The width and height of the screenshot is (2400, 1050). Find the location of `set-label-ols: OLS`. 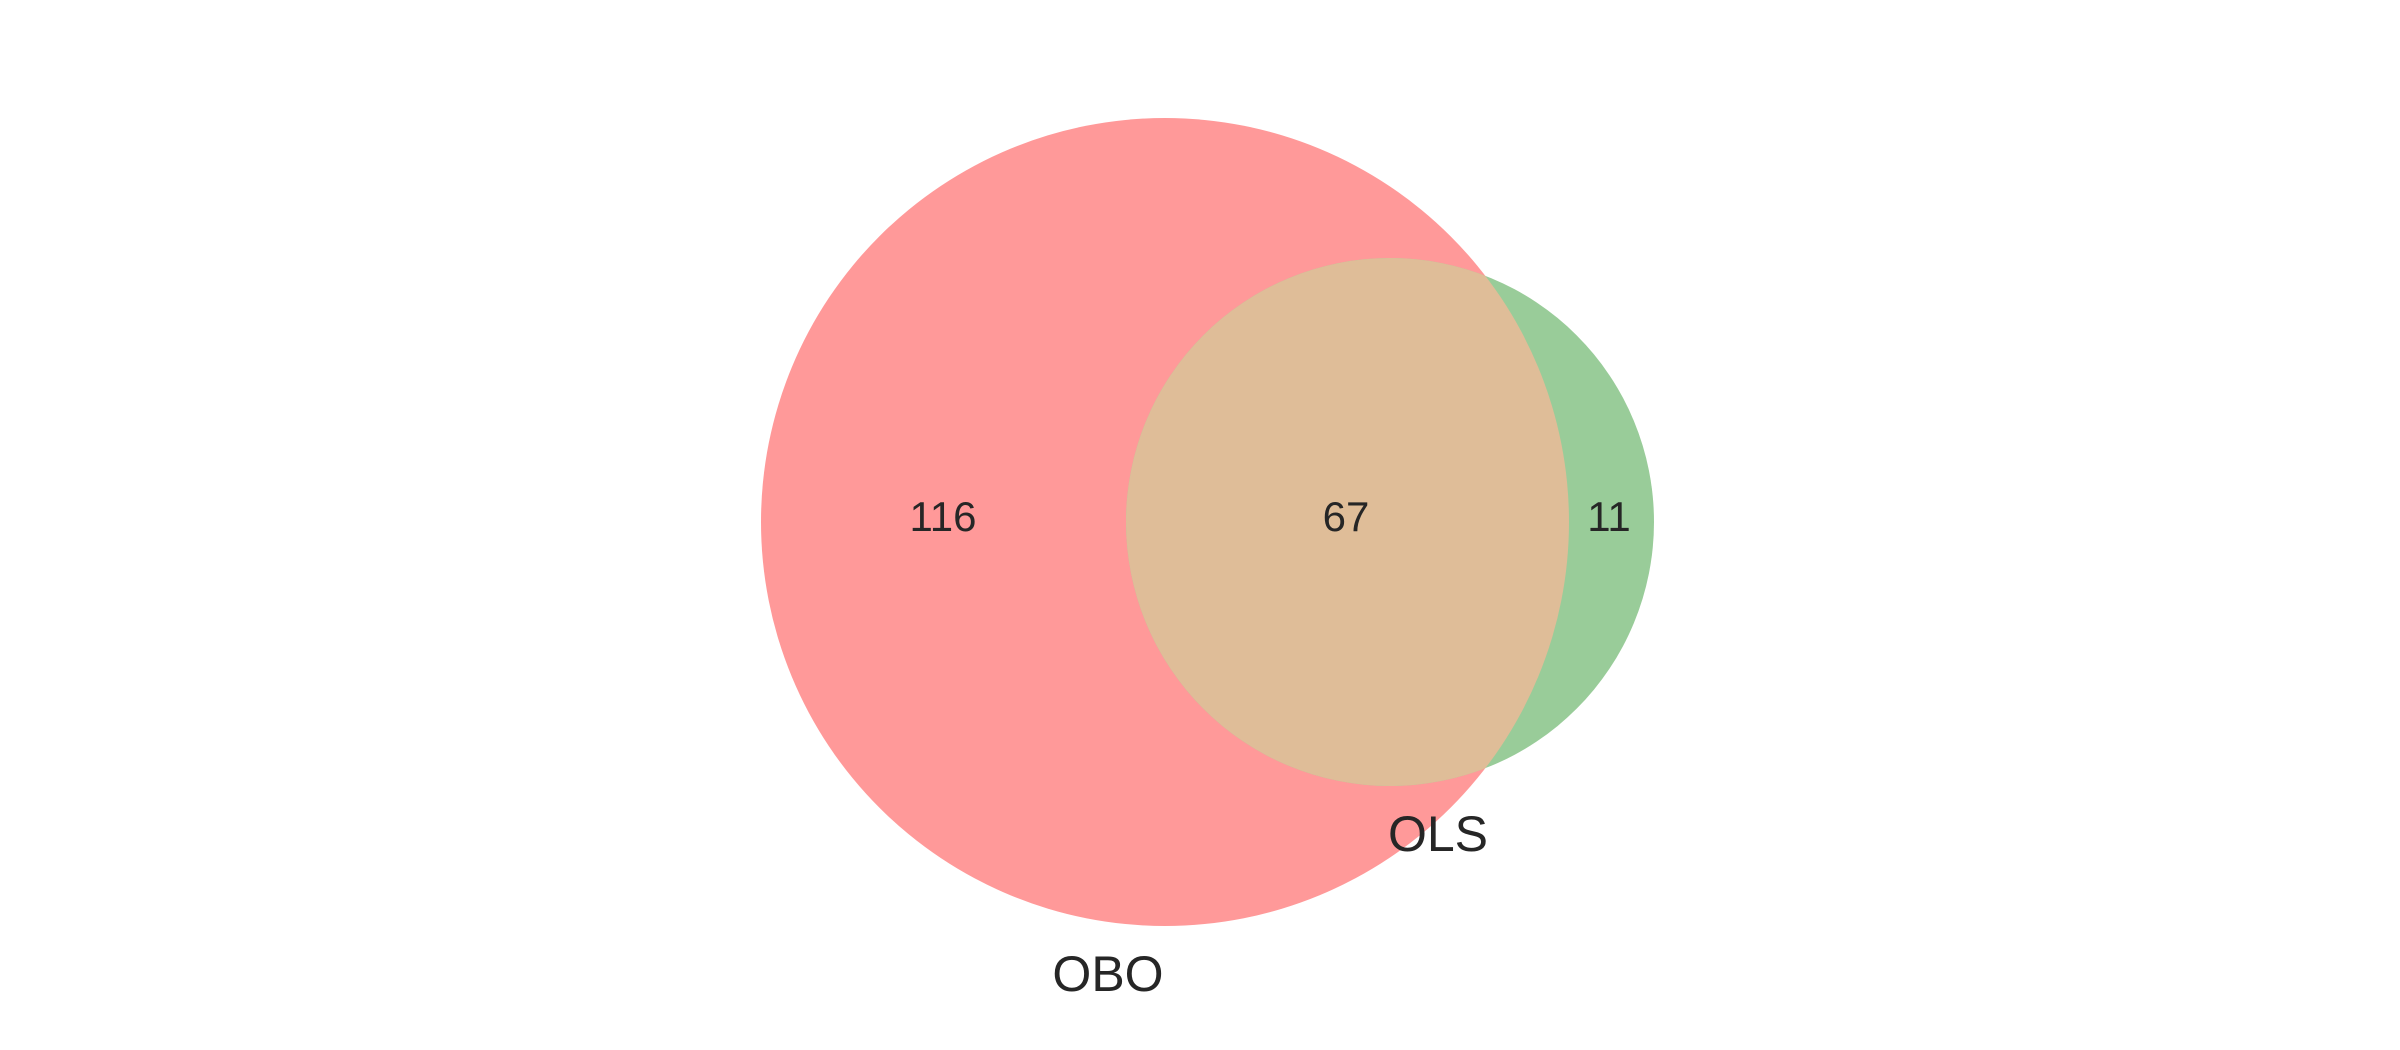

set-label-ols: OLS is located at coordinates (1438, 834).